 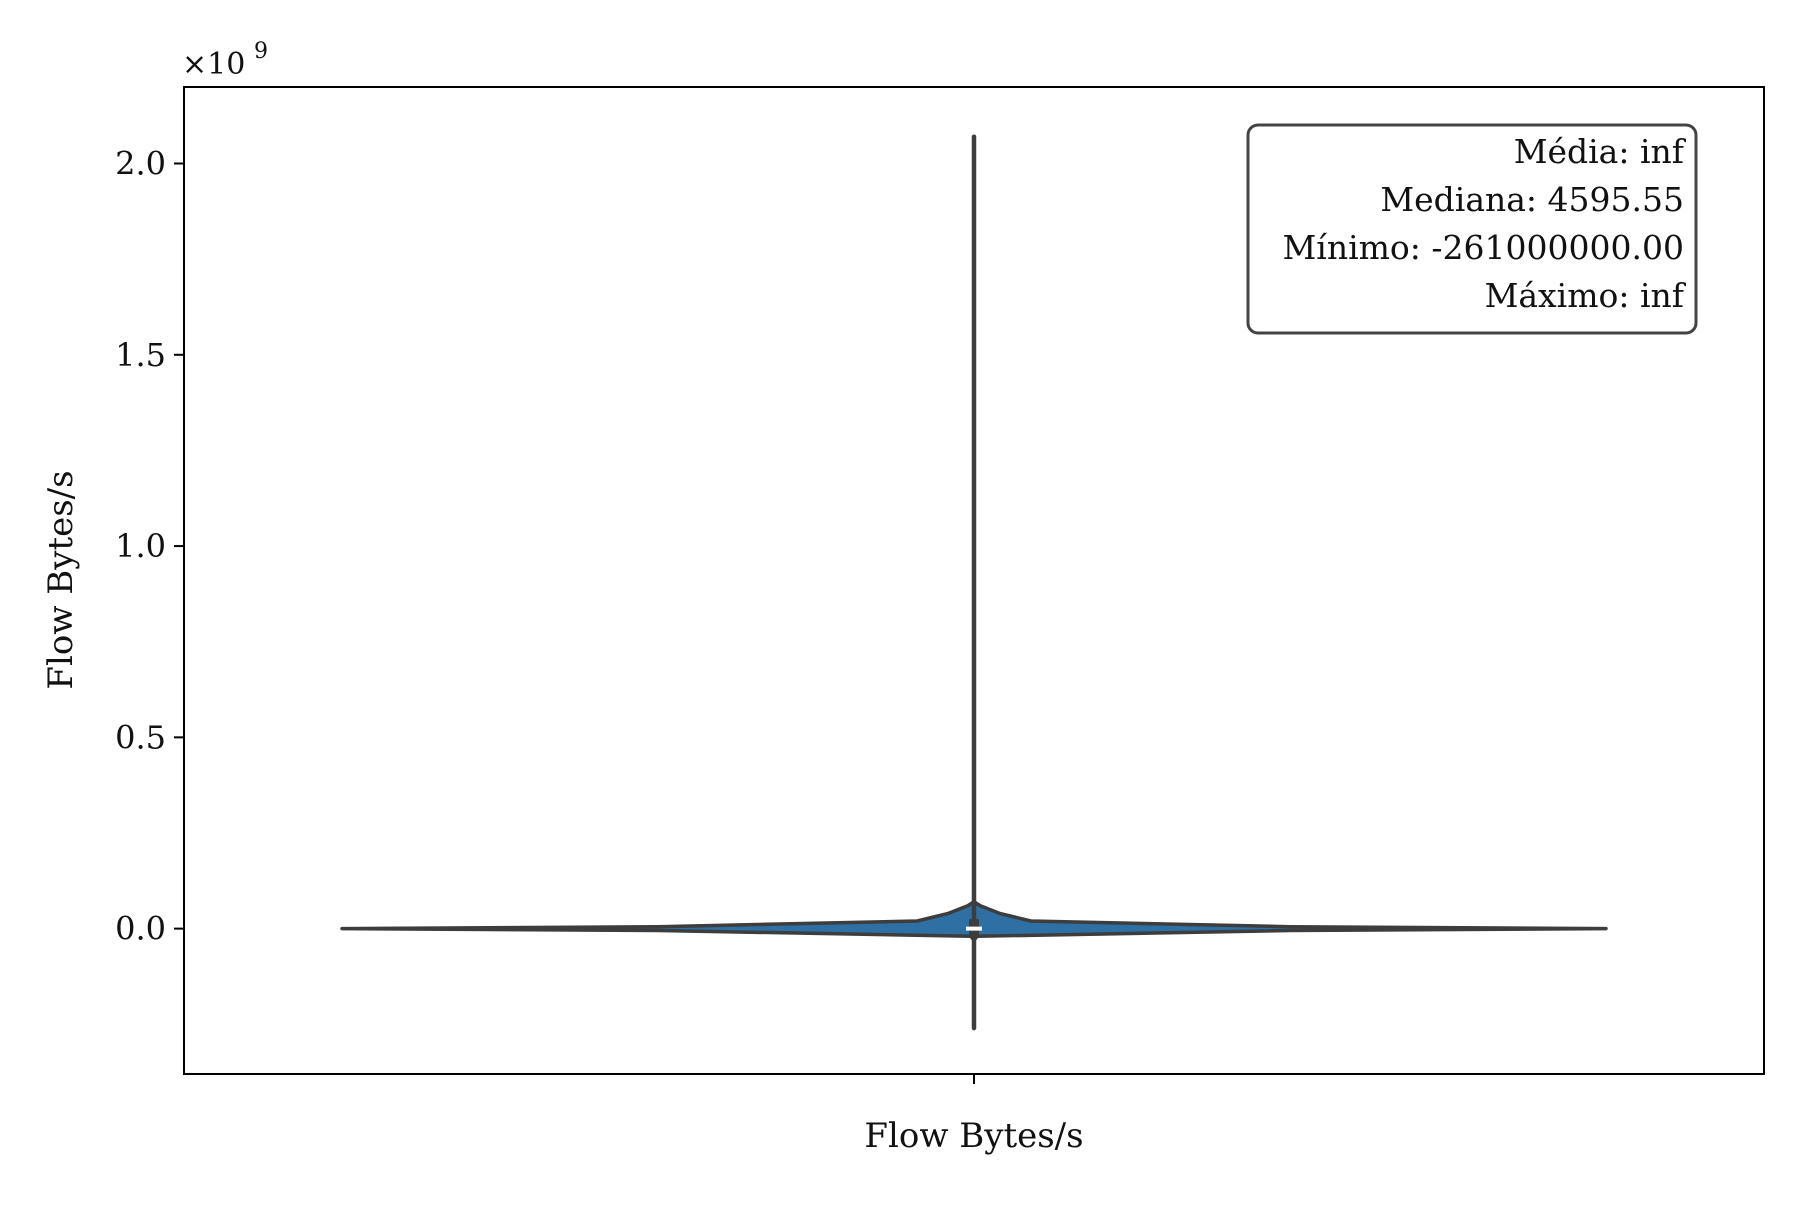 What do you see at coordinates (1586, 295) in the screenshot?
I see `stat-max: Máximo: inf` at bounding box center [1586, 295].